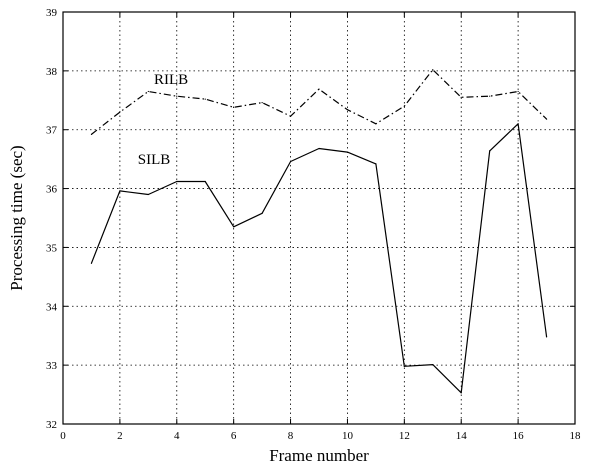 This screenshot has width=589, height=466. Describe the element at coordinates (404, 436) in the screenshot. I see `x-tick-label: 12` at that location.